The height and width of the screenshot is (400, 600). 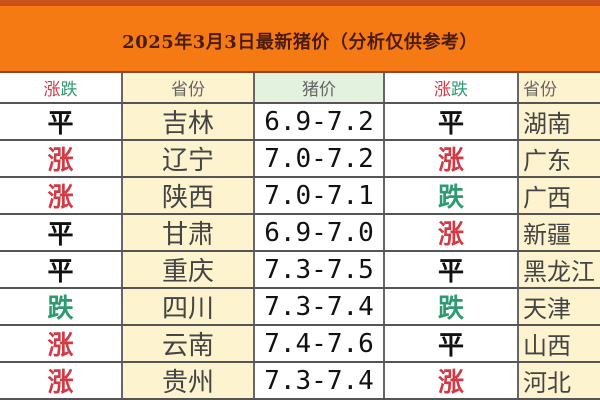 What do you see at coordinates (320, 232) in the screenshot?
I see `price-cell: 6.9-7.0` at bounding box center [320, 232].